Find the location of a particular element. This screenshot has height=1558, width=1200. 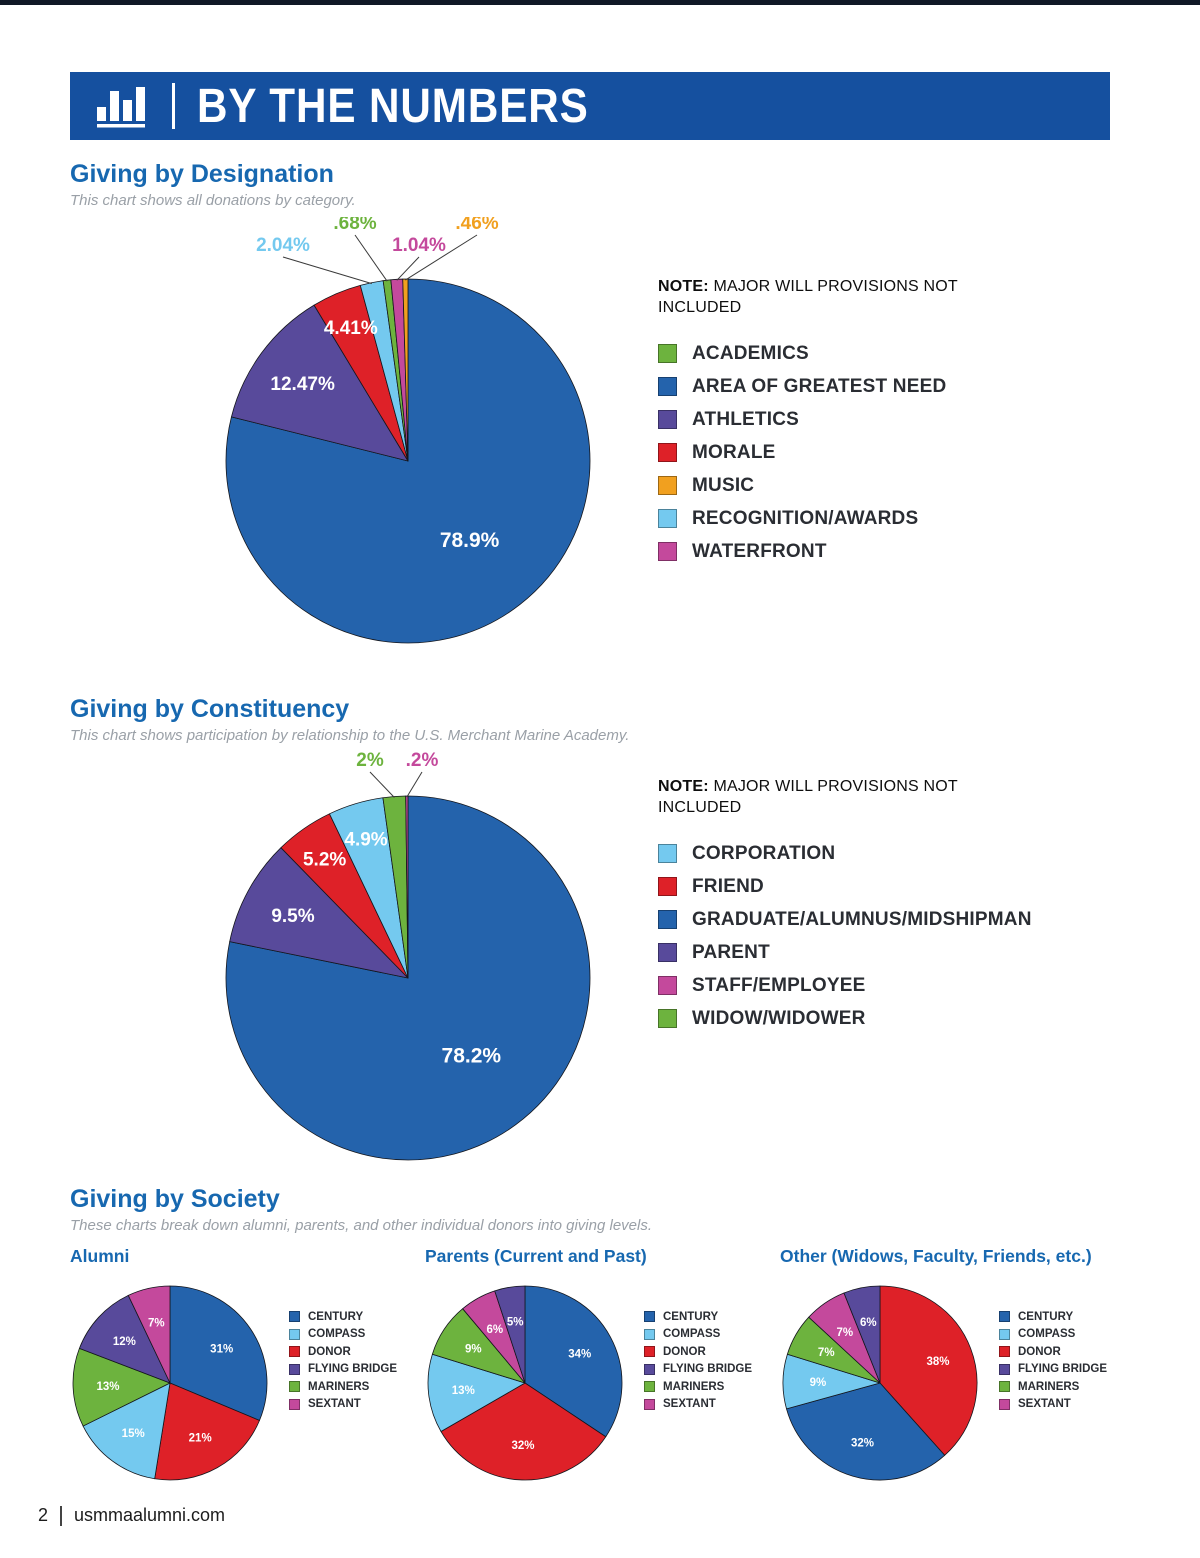

designation-pie-chart: 78.9% 12.47% 4.41% 2.04% .68% 1.04% .46% is located at coordinates (360, 440).